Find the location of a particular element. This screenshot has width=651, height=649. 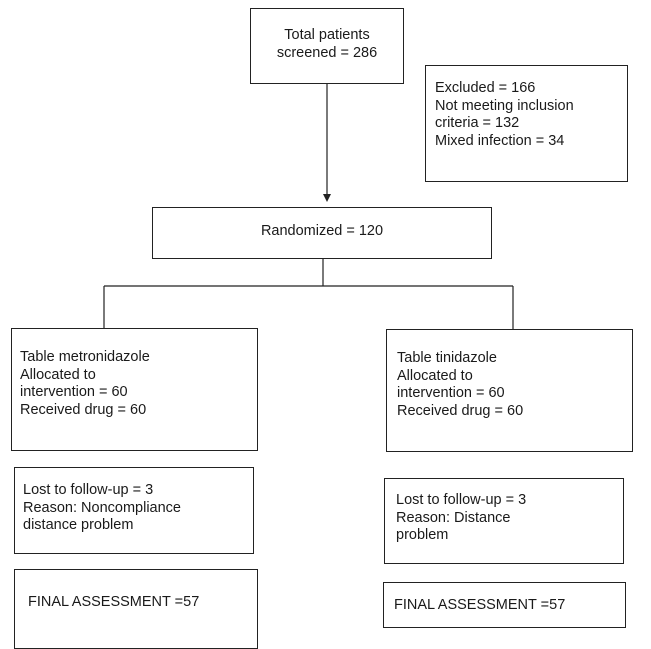

left-allocation-line-3: intervention = 60 is located at coordinates (74, 392).